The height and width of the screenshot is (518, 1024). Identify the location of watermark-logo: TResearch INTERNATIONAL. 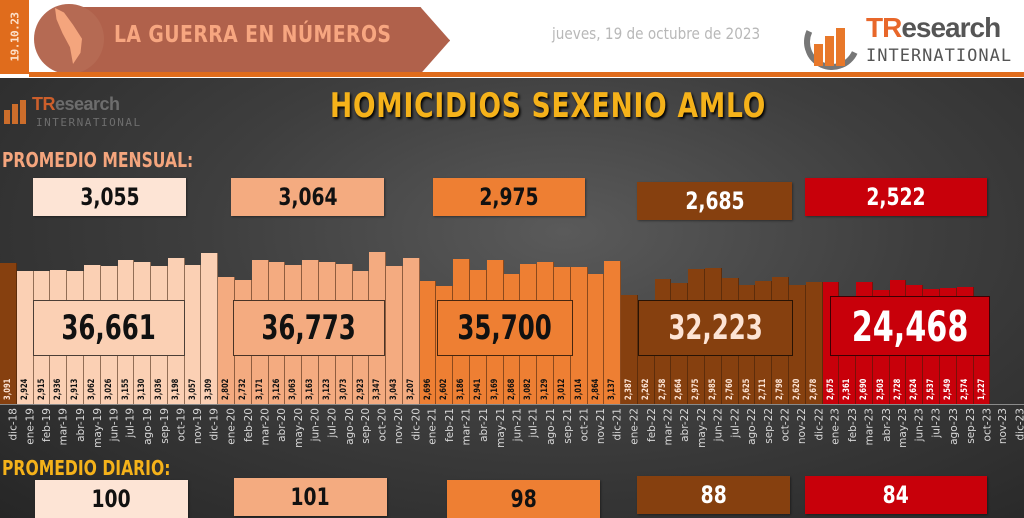
(72, 112).